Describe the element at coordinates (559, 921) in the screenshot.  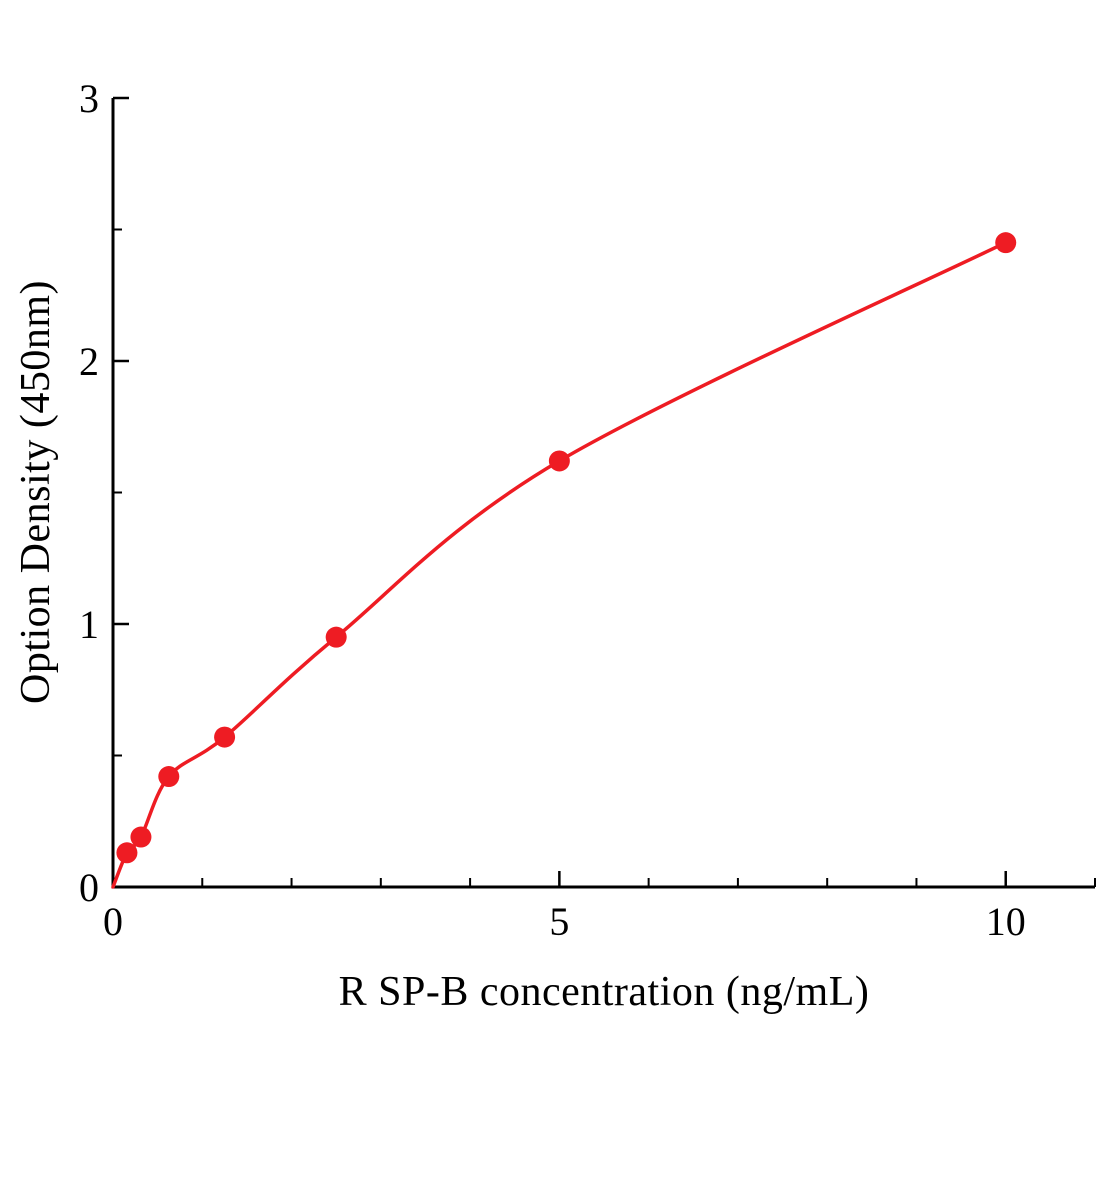
I see `x-tick-label: 5` at that location.